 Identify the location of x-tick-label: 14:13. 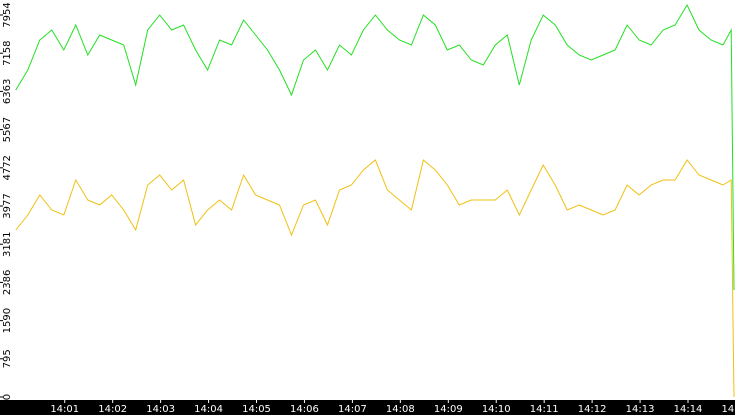
(640, 409).